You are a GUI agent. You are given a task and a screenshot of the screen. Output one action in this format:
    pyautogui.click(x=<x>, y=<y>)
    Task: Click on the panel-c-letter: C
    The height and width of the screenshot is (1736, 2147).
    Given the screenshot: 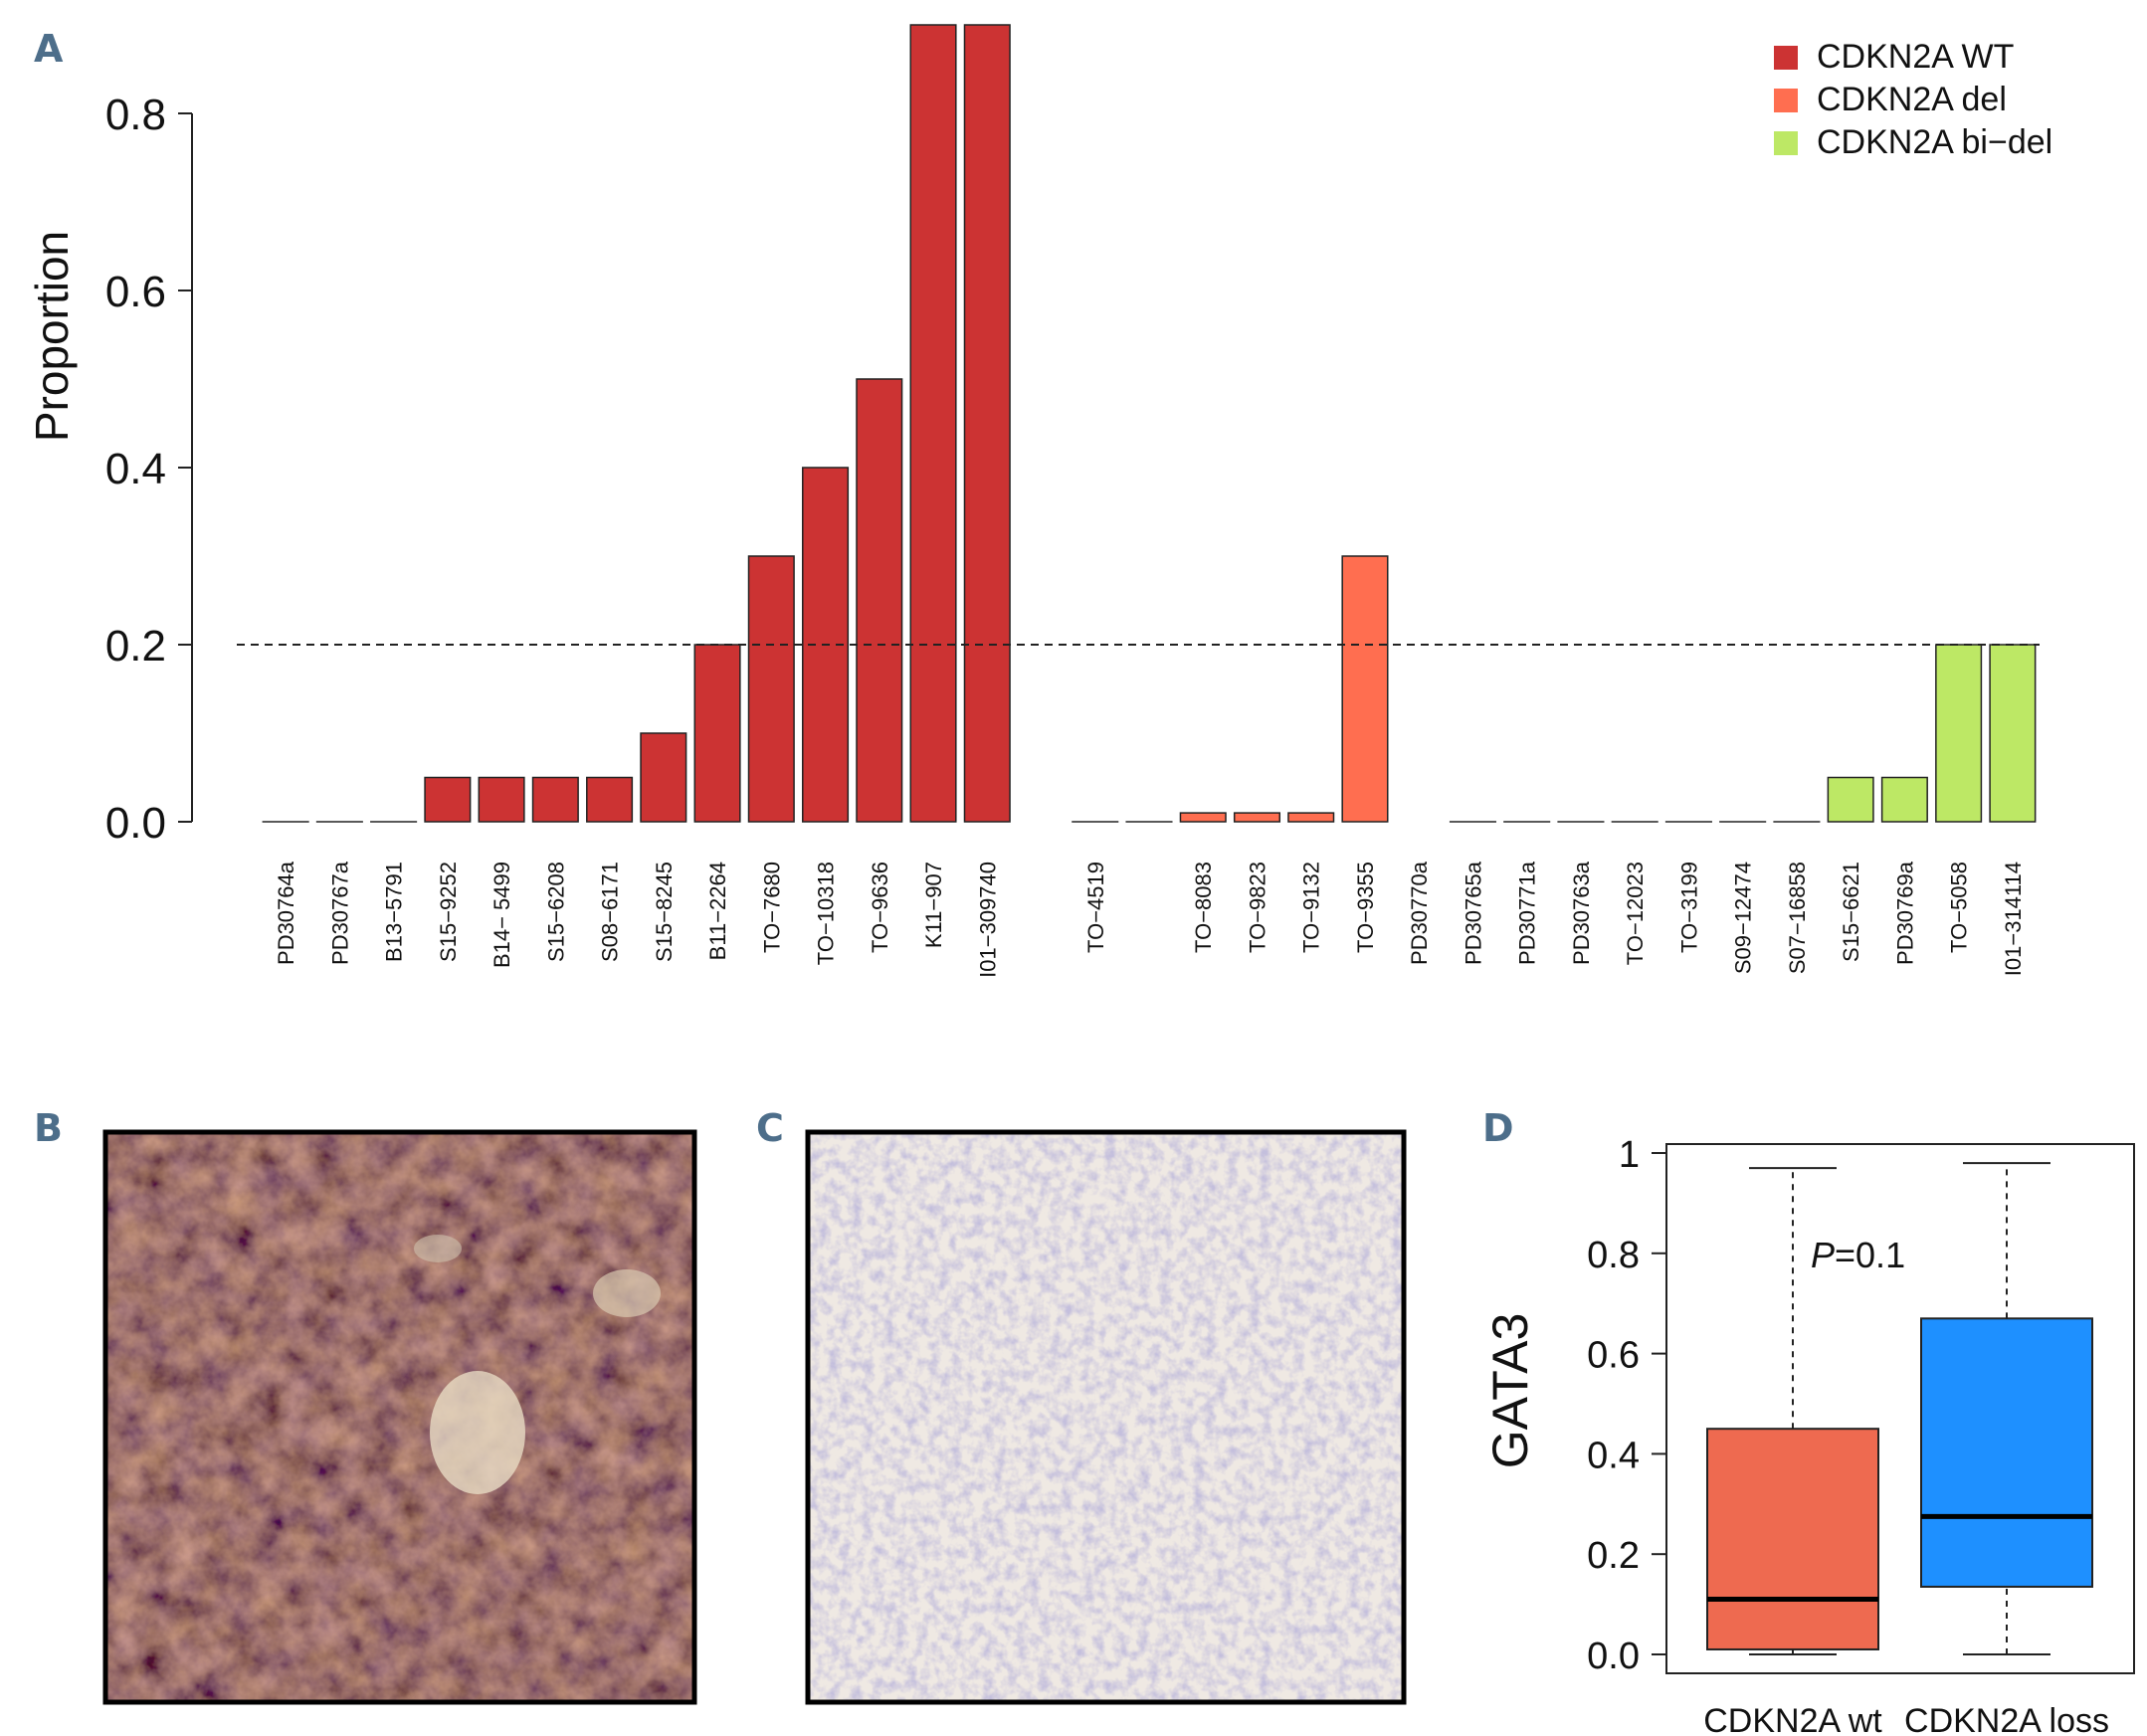 What is the action you would take?
    pyautogui.click(x=770, y=1128)
    